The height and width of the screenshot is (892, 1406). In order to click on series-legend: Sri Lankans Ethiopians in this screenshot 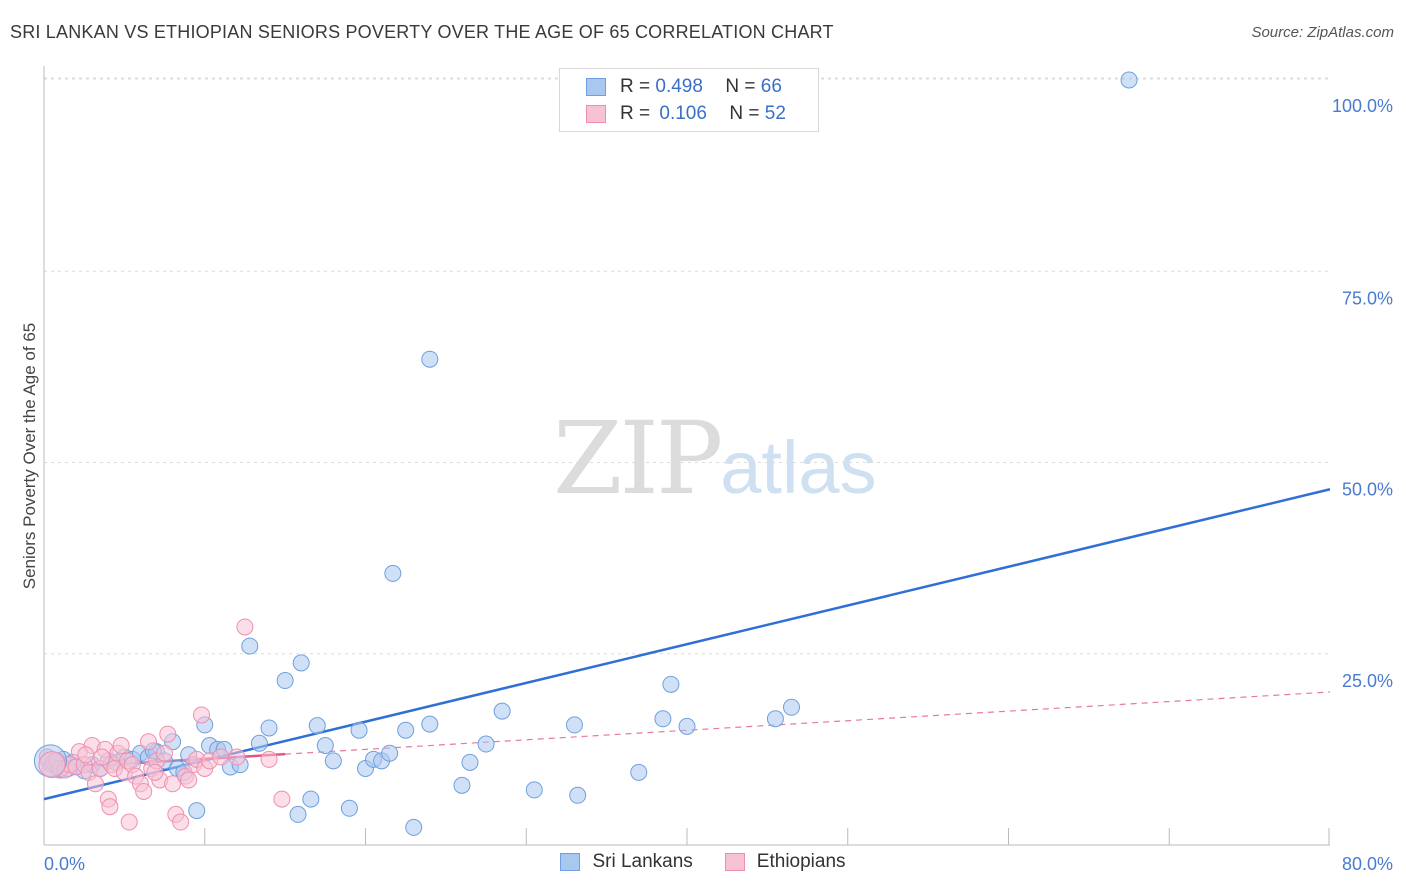, I will do `click(703, 862)`.